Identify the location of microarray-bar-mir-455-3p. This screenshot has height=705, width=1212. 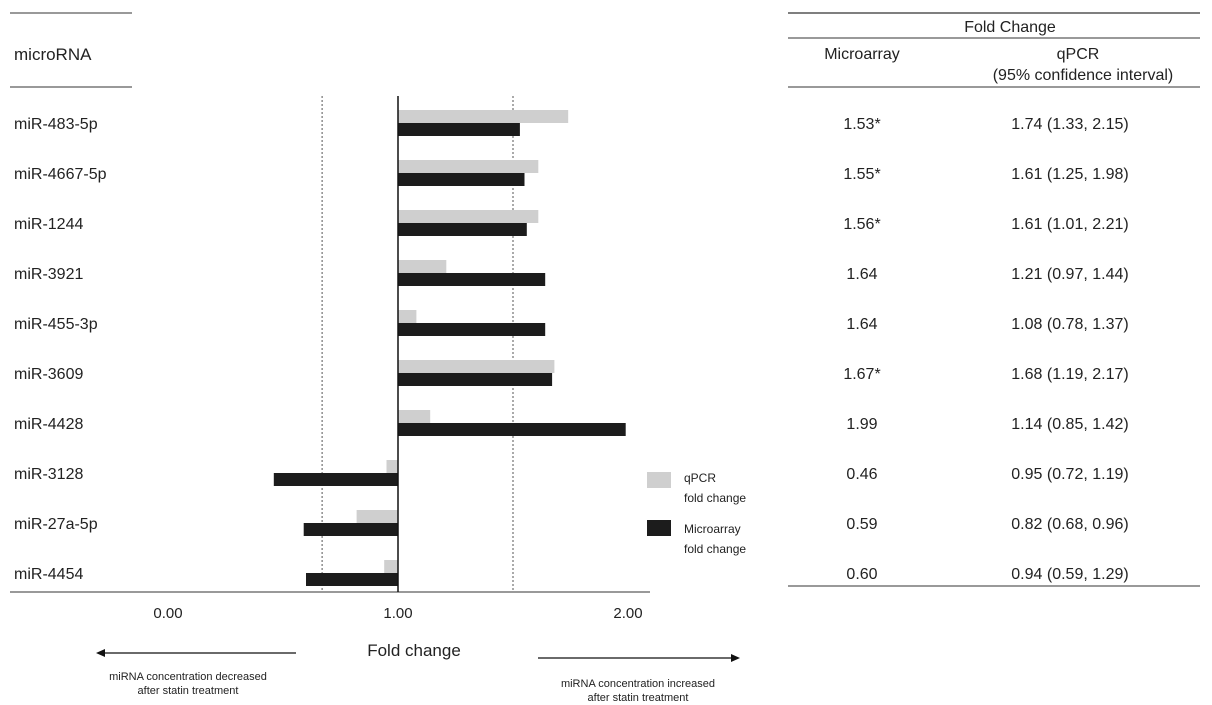
(472, 329).